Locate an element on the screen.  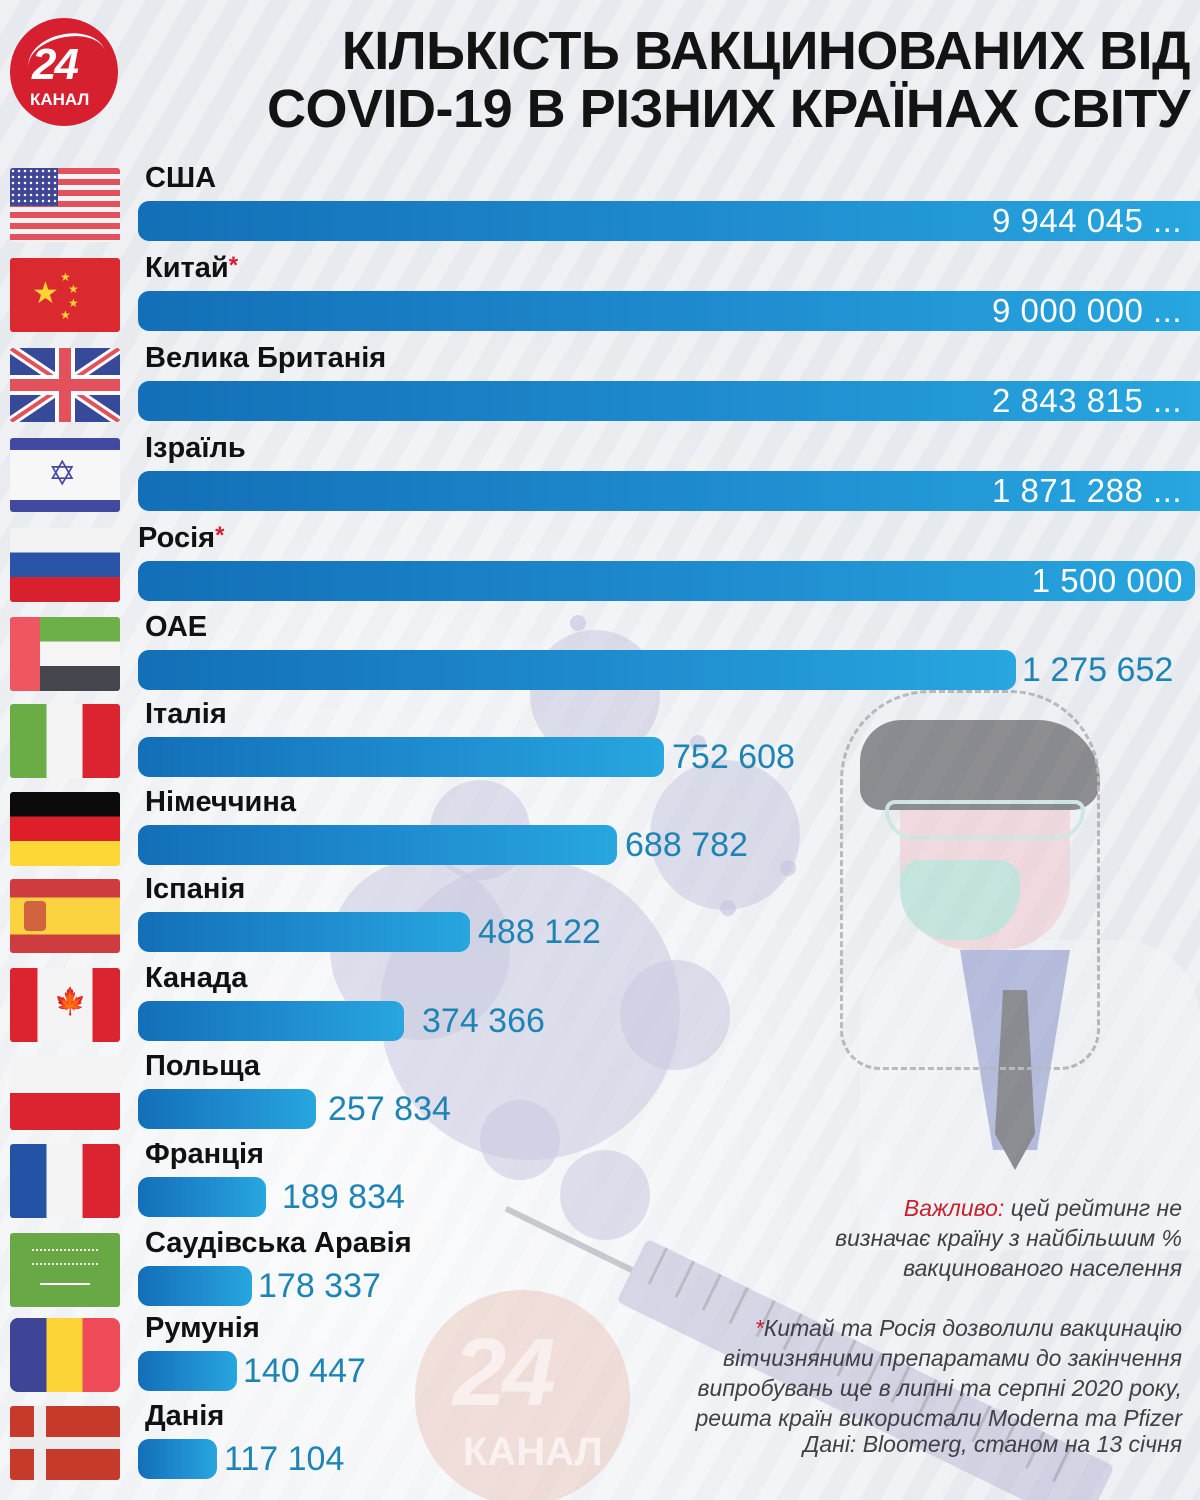
doctor-illustration is located at coordinates (1020, 970).